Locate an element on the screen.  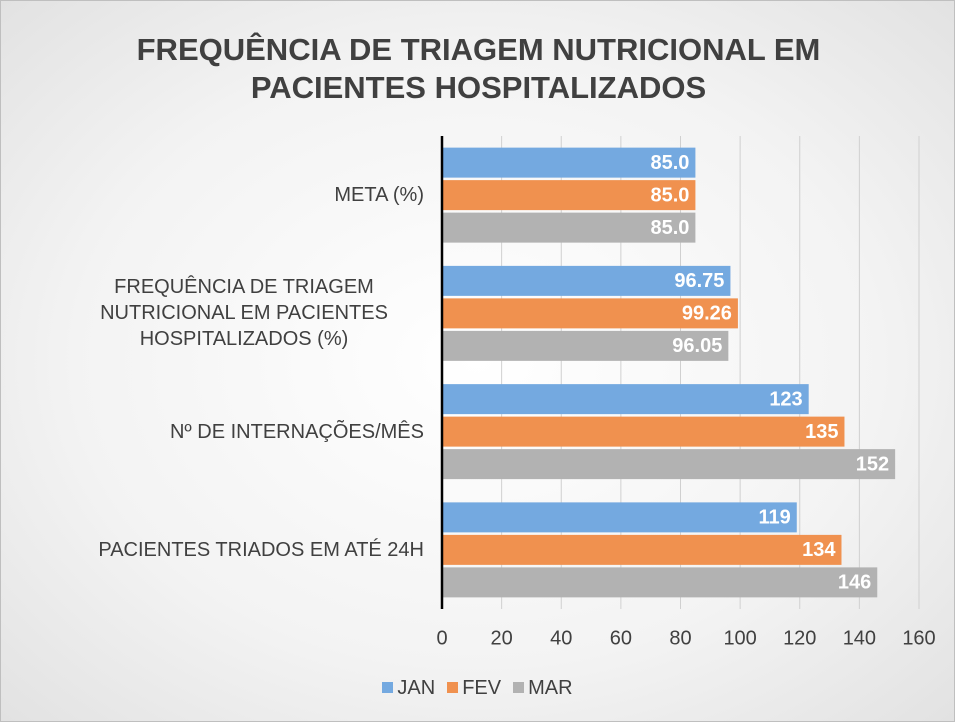
x-tick-label: 0 is located at coordinates (441, 638).